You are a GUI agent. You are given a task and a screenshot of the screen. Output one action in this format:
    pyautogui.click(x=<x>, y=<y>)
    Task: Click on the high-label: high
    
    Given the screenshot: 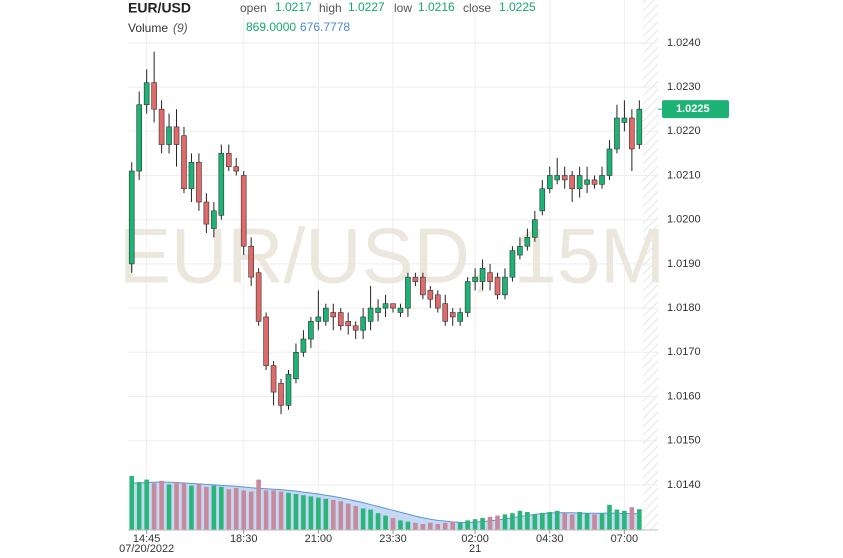 What is the action you would take?
    pyautogui.click(x=330, y=8)
    